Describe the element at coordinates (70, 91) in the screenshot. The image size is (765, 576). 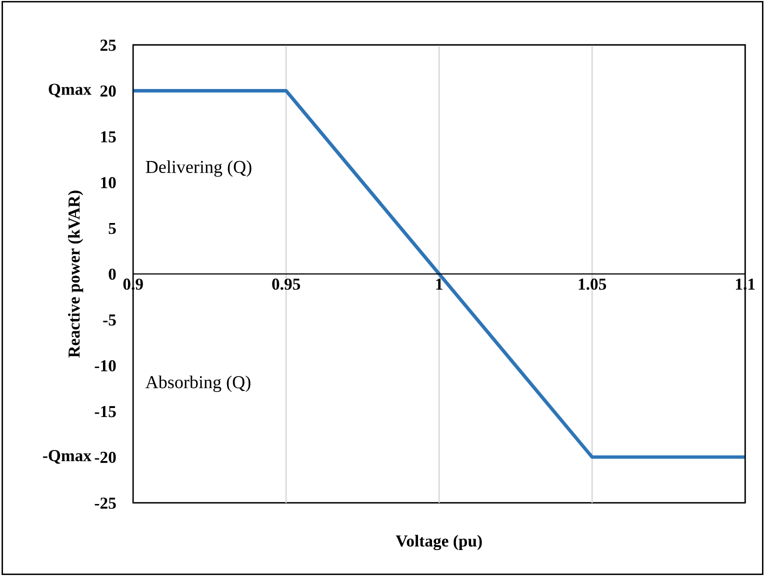
I see `text: Qmax` at that location.